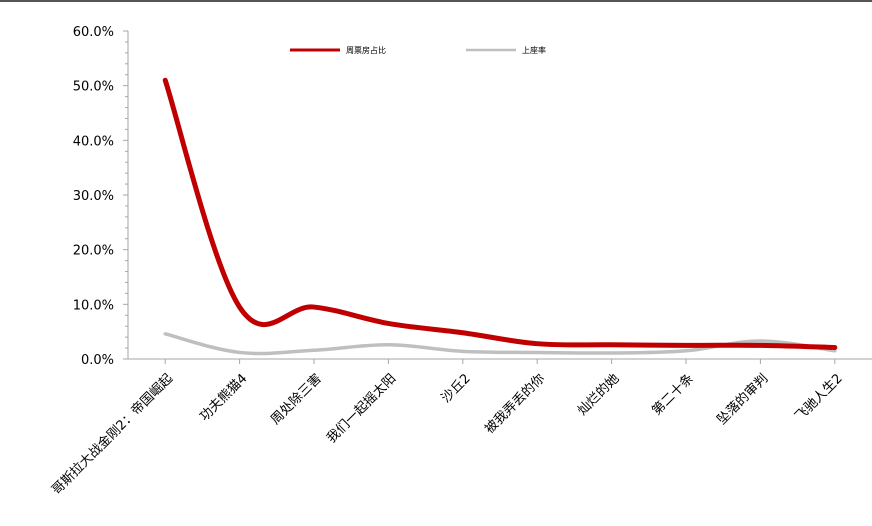 The height and width of the screenshot is (526, 872). Describe the element at coordinates (366, 50) in the screenshot. I see `legend-label: 周票房占比` at that location.